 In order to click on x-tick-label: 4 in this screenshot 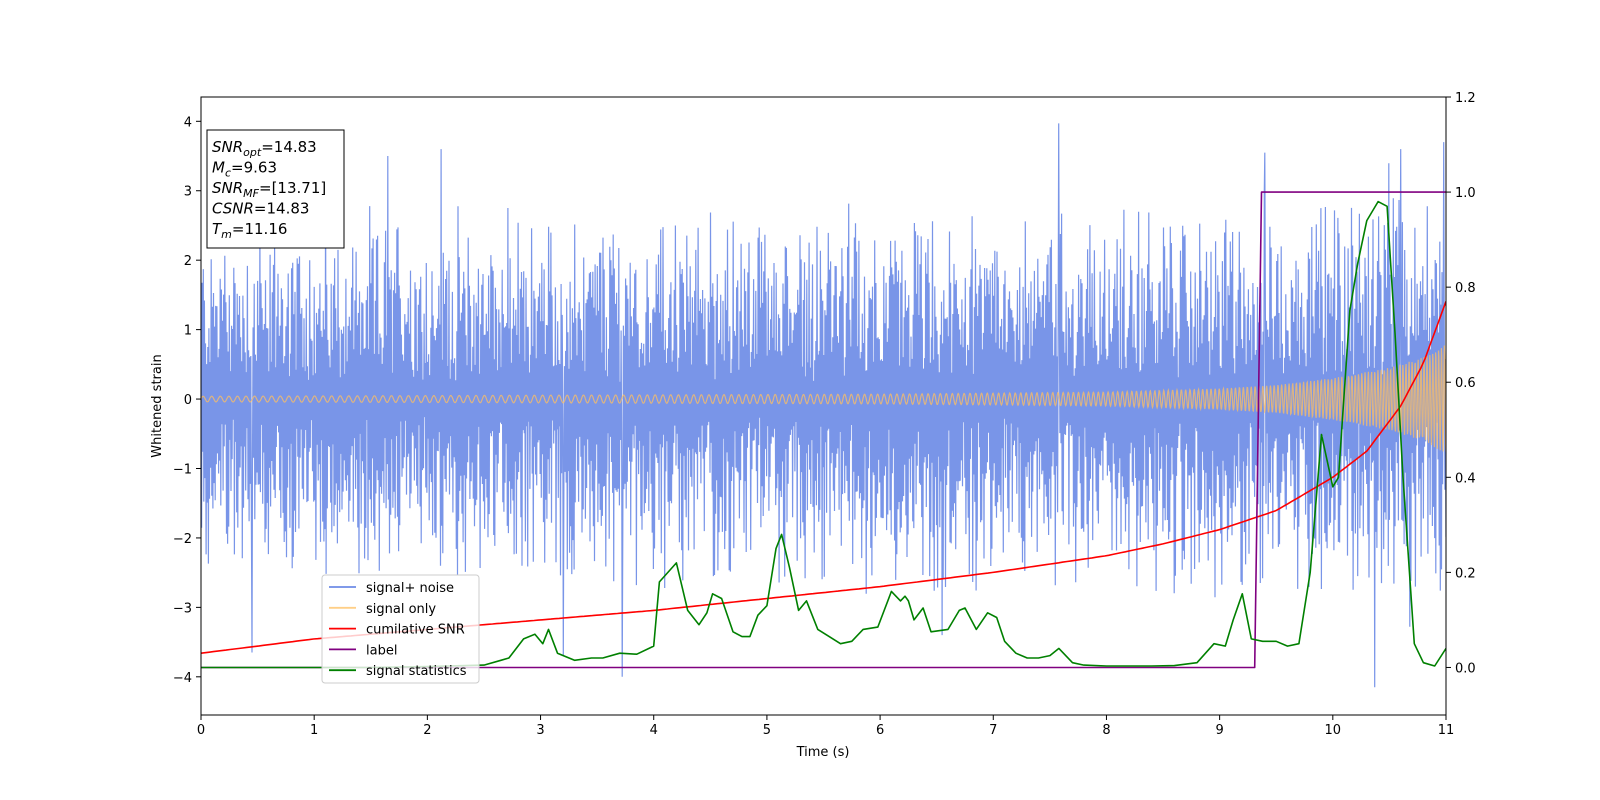, I will do `click(654, 730)`.